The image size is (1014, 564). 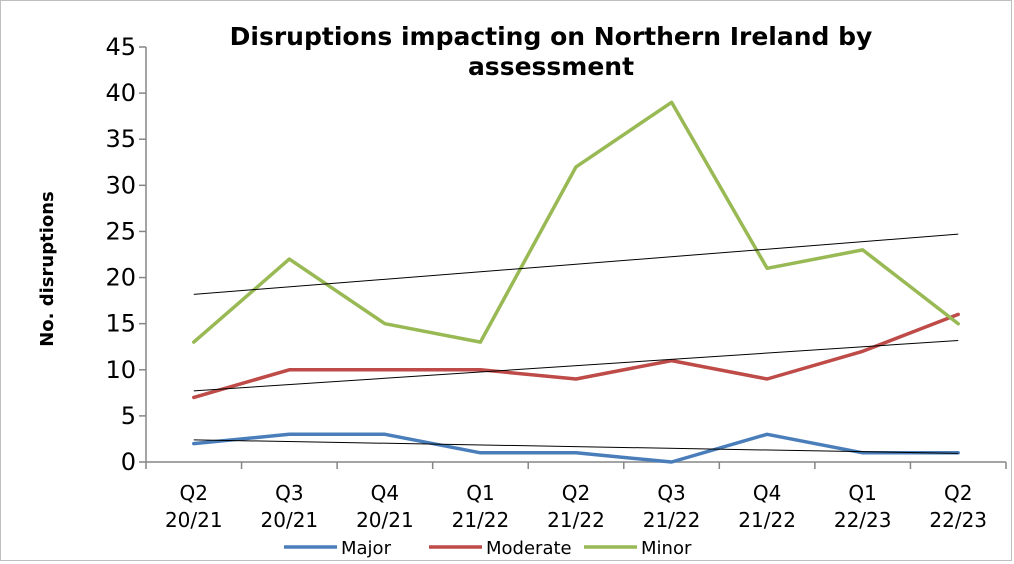 I want to click on y-tick-label: 30, so click(x=120, y=185).